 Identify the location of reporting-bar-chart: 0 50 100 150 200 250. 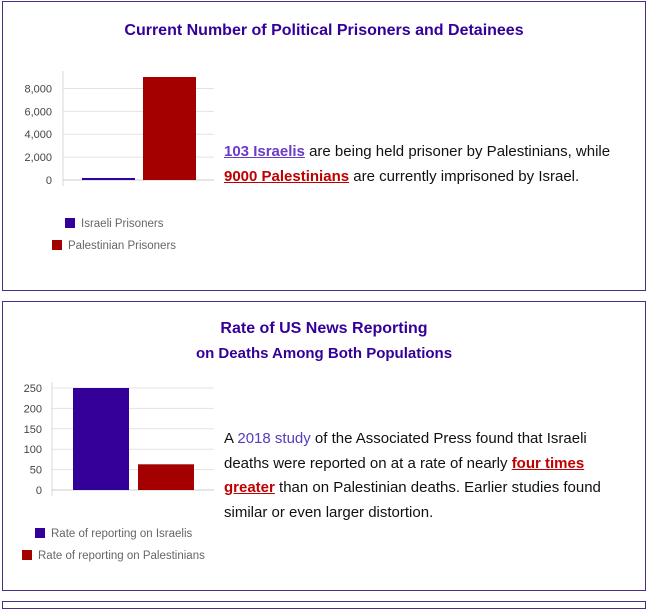
(119, 439).